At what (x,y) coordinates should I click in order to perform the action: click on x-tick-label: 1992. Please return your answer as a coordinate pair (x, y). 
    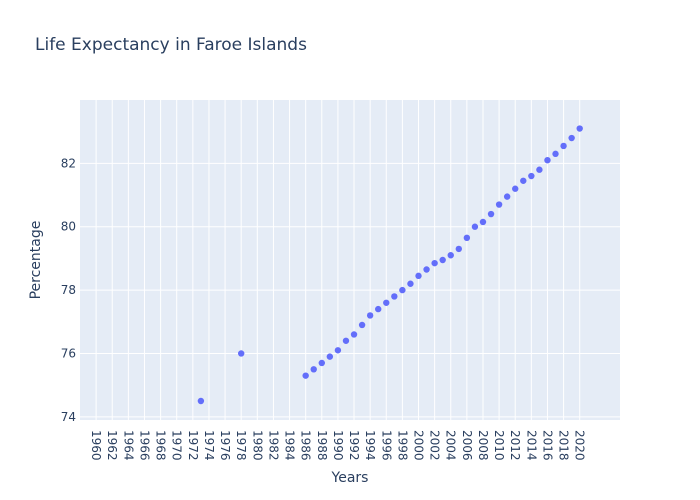
    Looking at the image, I should click on (354, 445).